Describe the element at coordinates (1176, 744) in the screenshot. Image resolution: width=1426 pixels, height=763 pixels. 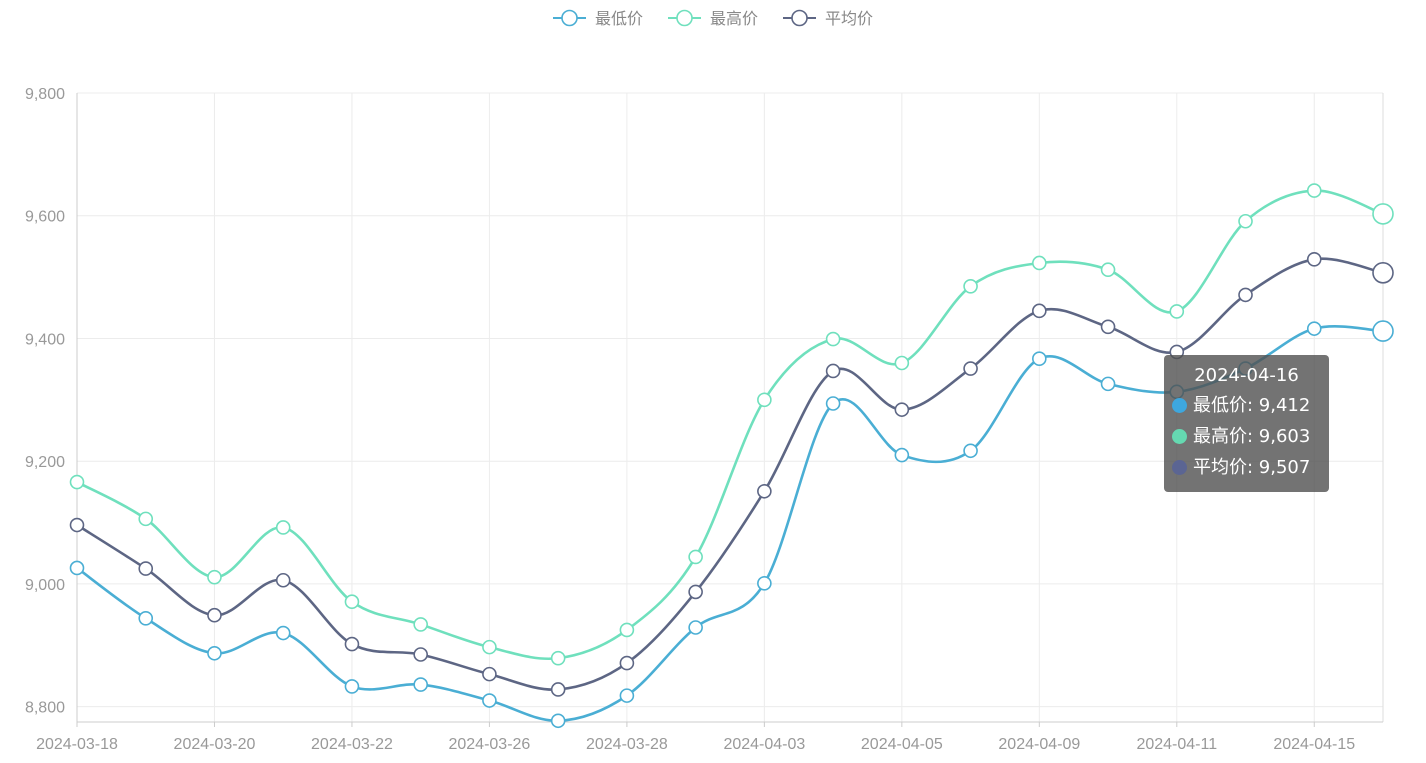
I see `x-tick-label: 2024-04-11` at that location.